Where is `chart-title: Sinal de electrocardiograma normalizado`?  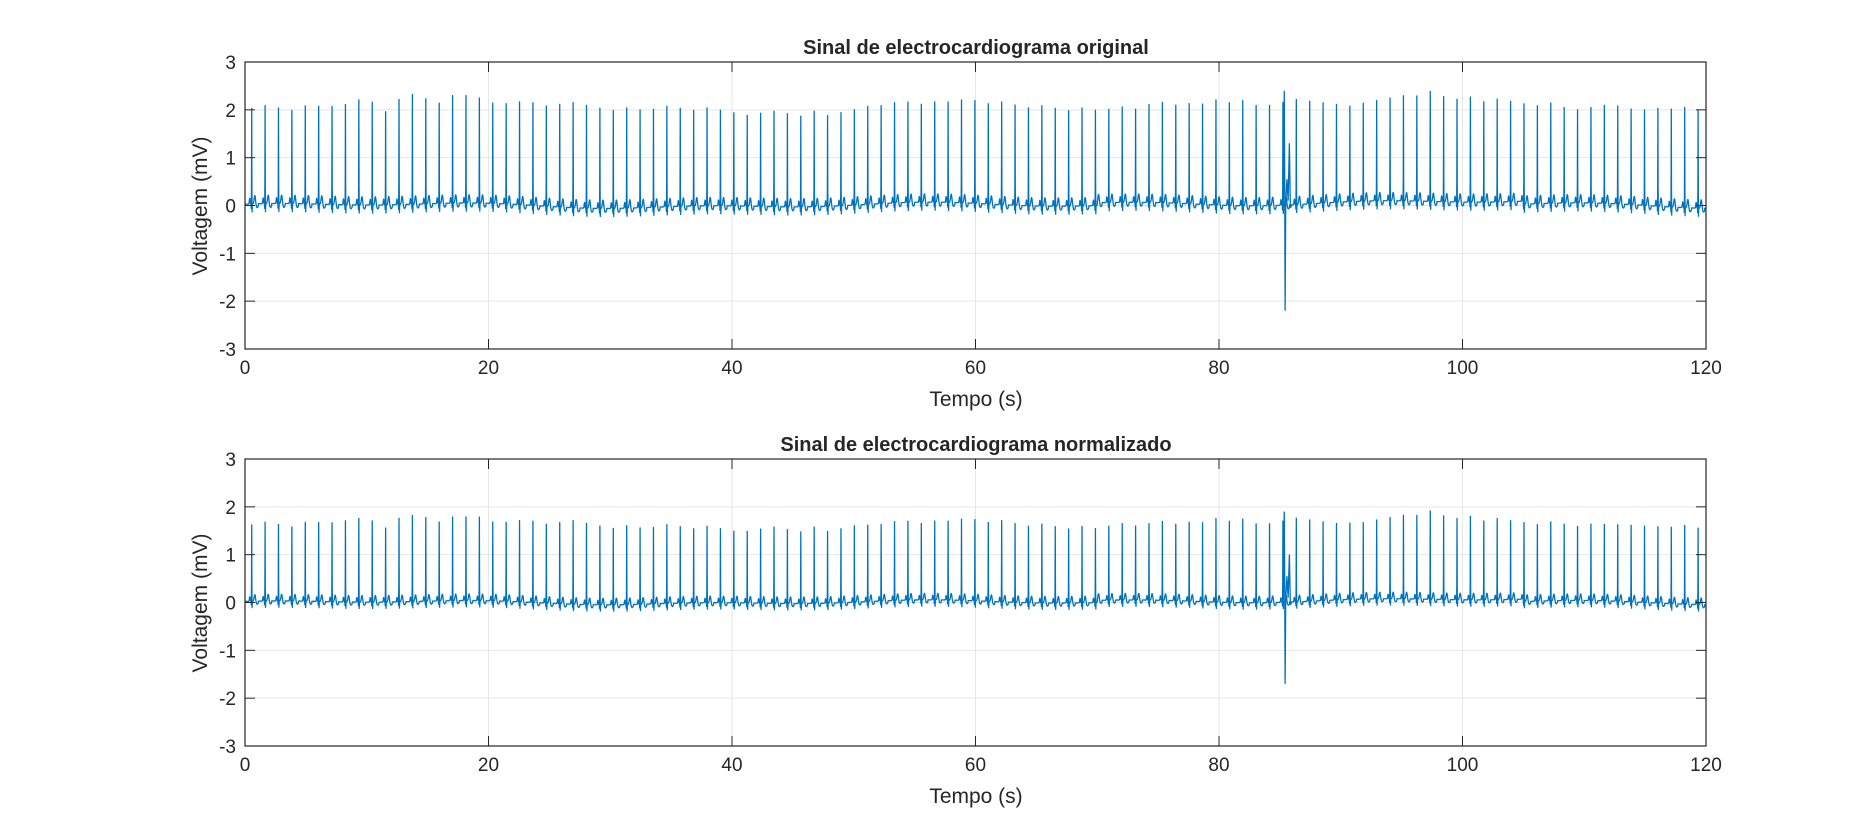
chart-title: Sinal de electrocardiograma normalizado is located at coordinates (975, 445).